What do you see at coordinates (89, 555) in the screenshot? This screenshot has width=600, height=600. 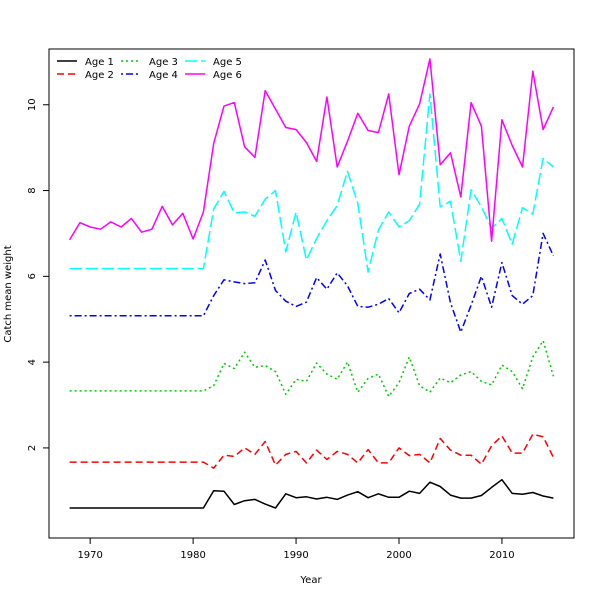 I see `x-tick-label: 1970` at bounding box center [89, 555].